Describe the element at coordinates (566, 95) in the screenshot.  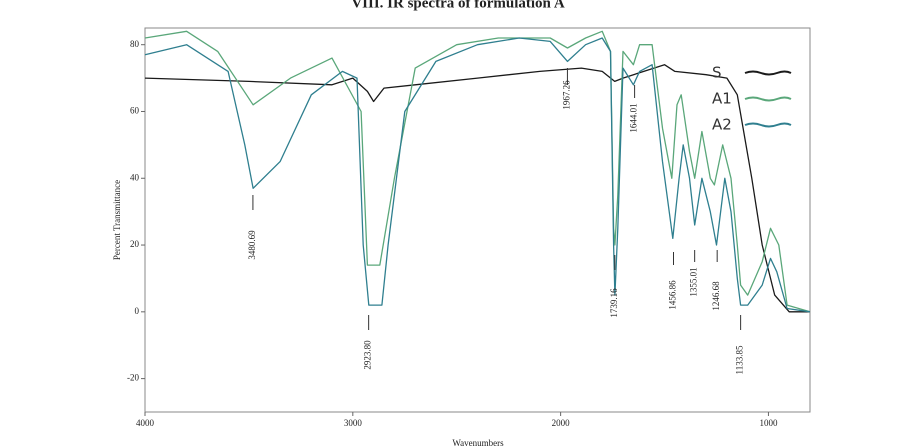
I see `peak-label: 1967.26` at that location.